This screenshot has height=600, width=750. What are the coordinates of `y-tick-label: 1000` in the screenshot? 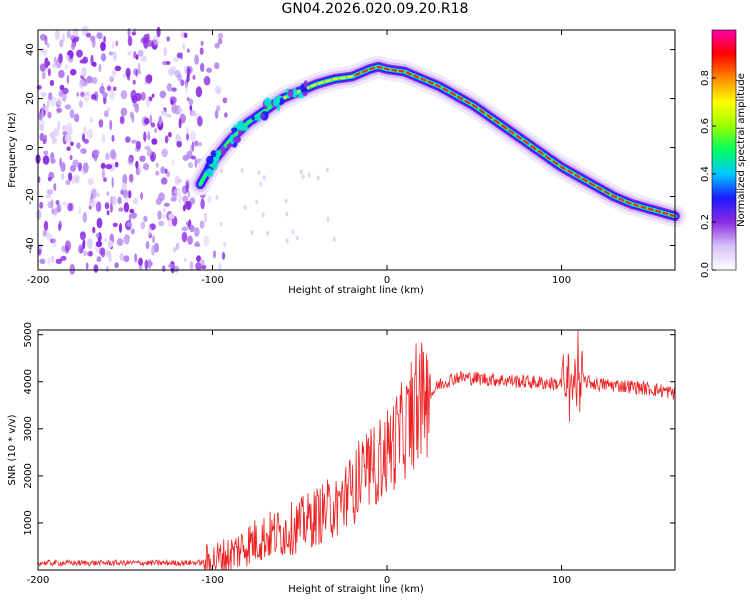 It's located at (28, 522).